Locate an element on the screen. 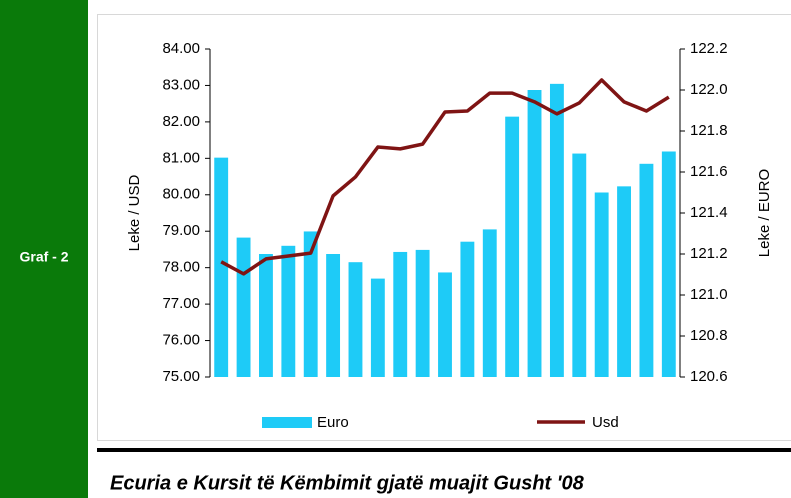 This screenshot has width=791, height=498. y-tick-label: 75.00 is located at coordinates (181, 376).